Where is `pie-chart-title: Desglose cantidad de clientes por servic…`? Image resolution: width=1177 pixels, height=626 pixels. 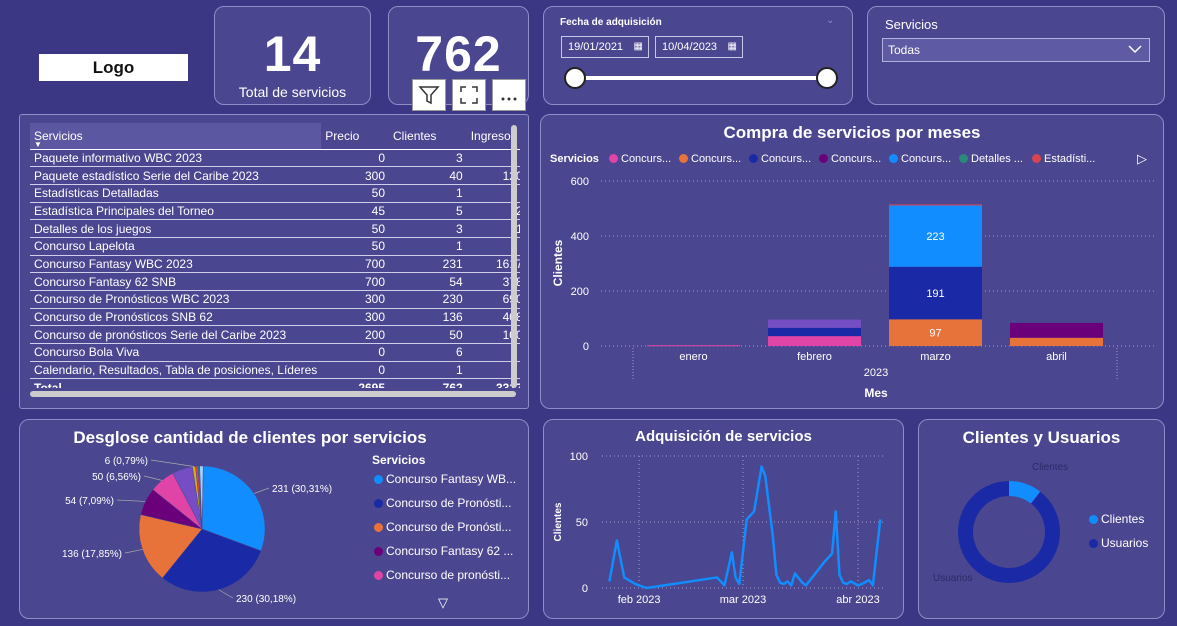
pie-chart-title: Desglose cantidad de clientes por servic… is located at coordinates (250, 437).